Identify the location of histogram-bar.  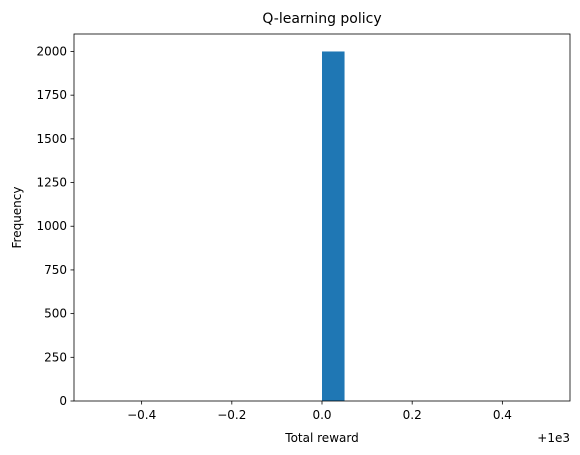
(333, 226).